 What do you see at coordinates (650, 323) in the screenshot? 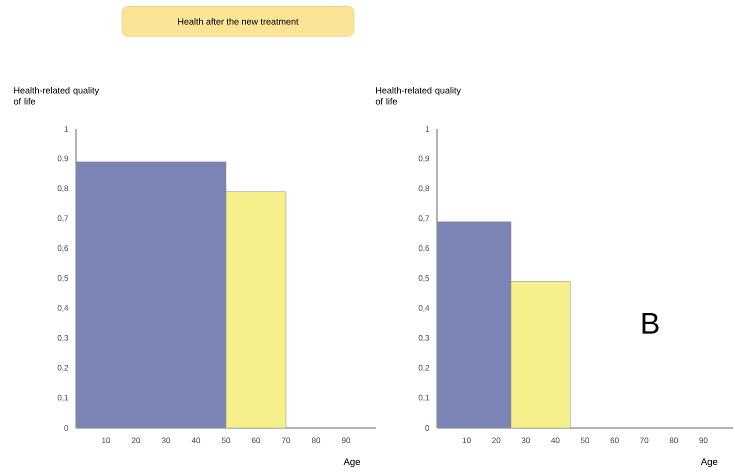
I see `annotation: B` at bounding box center [650, 323].